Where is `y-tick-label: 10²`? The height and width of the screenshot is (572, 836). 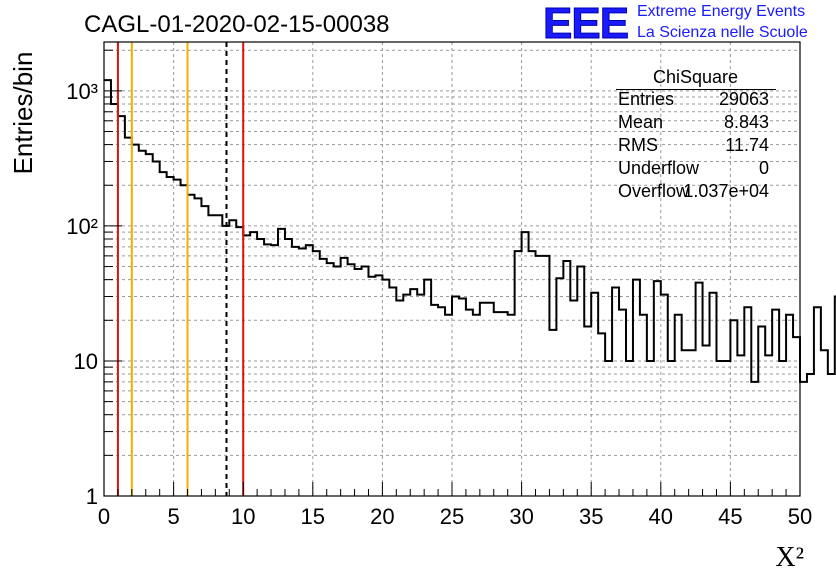 y-tick-label: 10² is located at coordinates (82, 226).